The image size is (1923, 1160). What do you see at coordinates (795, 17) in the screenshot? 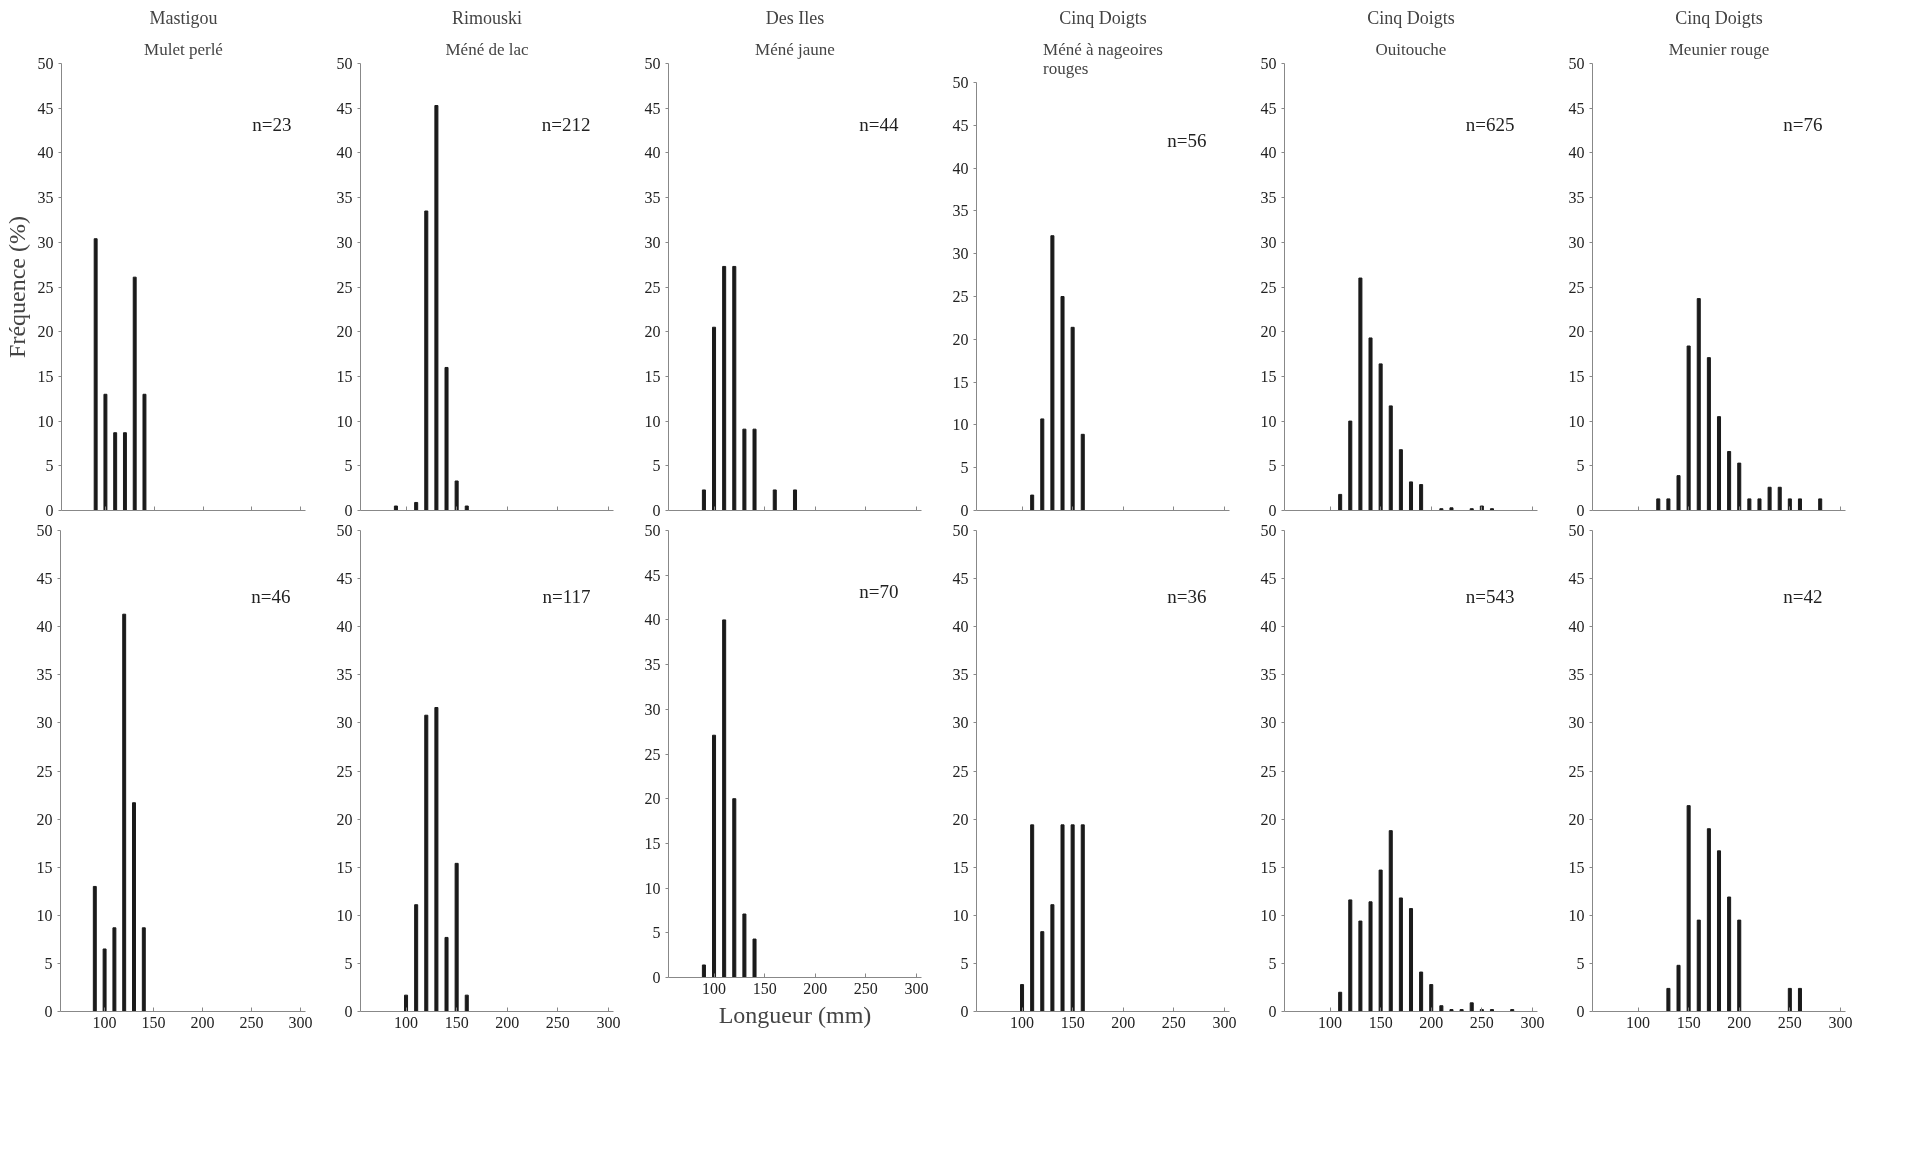
I see `chart-title: Des Iles` at bounding box center [795, 17].